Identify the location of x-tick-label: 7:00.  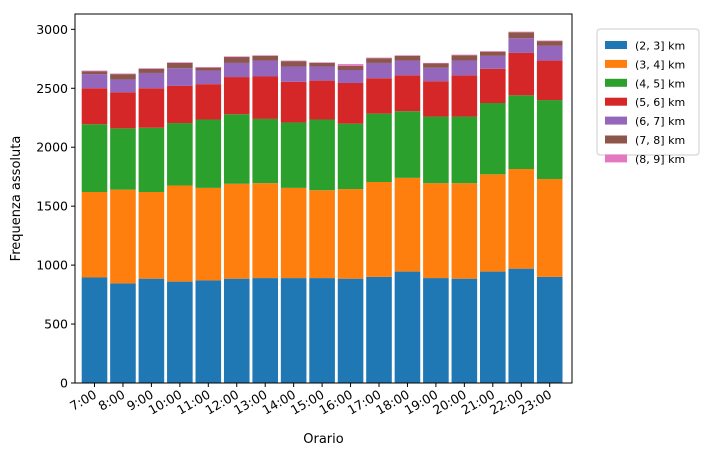
(83, 400).